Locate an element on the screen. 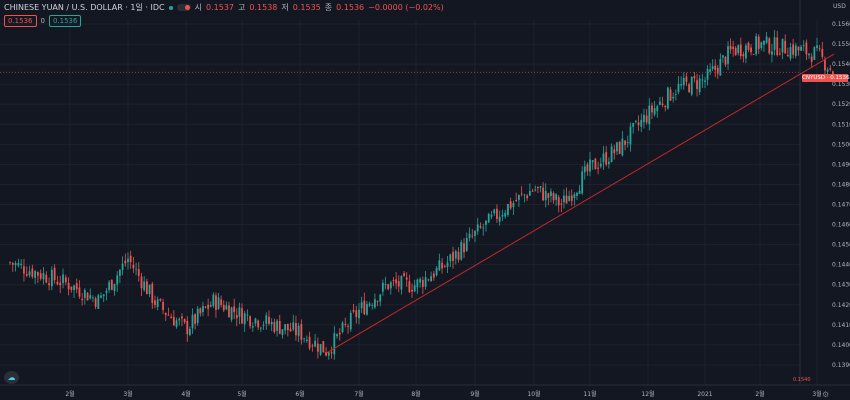  legend-toggle is located at coordinates (183, 7).